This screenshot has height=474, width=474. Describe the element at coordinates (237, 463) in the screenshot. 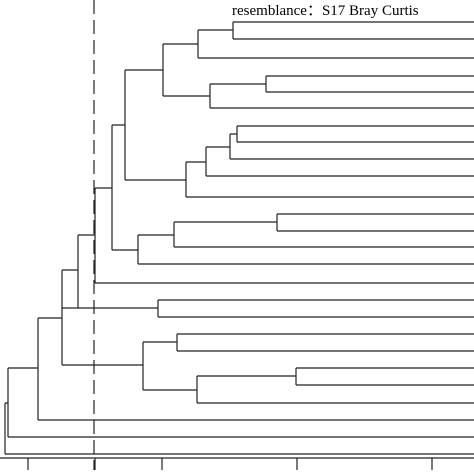

I see `similarity-axis` at that location.